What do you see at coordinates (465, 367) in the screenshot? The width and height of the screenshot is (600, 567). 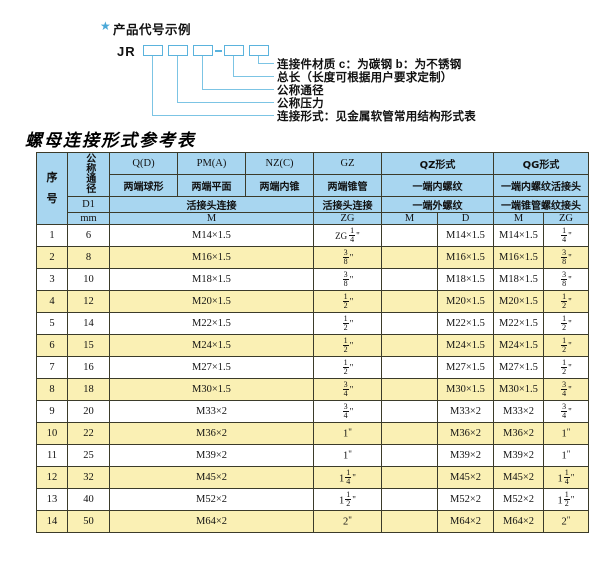 I see `cell-qz-d: M27×1.5` at bounding box center [465, 367].